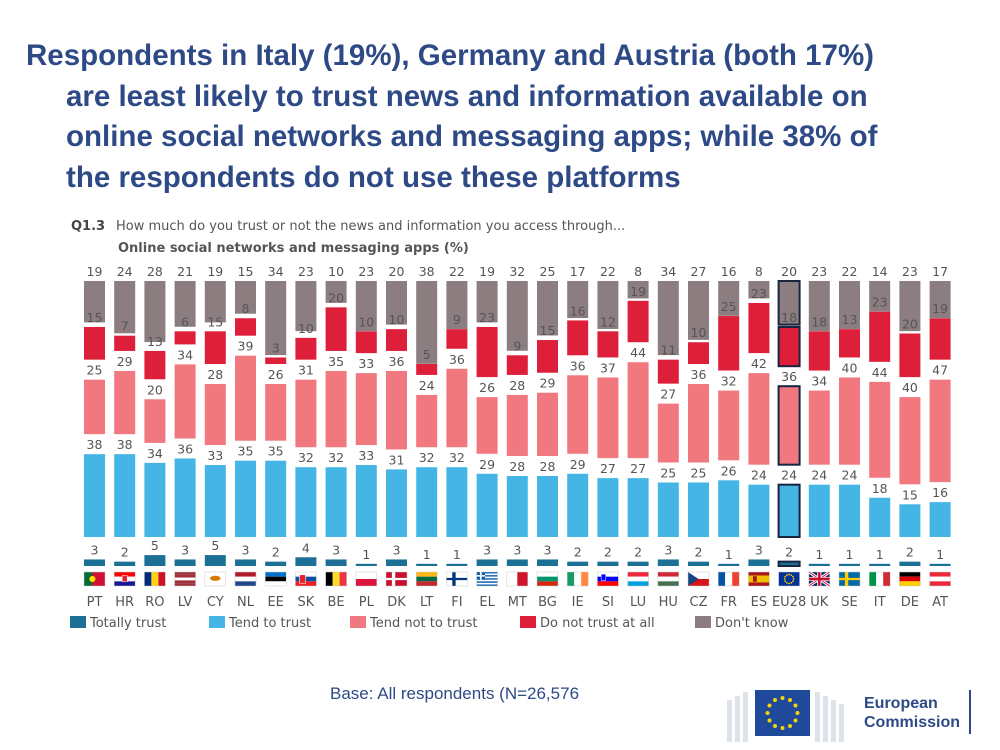 This screenshot has width=1000, height=750. Describe the element at coordinates (366, 363) in the screenshot. I see `label-tend-not-to-trust-PL: 33` at that location.